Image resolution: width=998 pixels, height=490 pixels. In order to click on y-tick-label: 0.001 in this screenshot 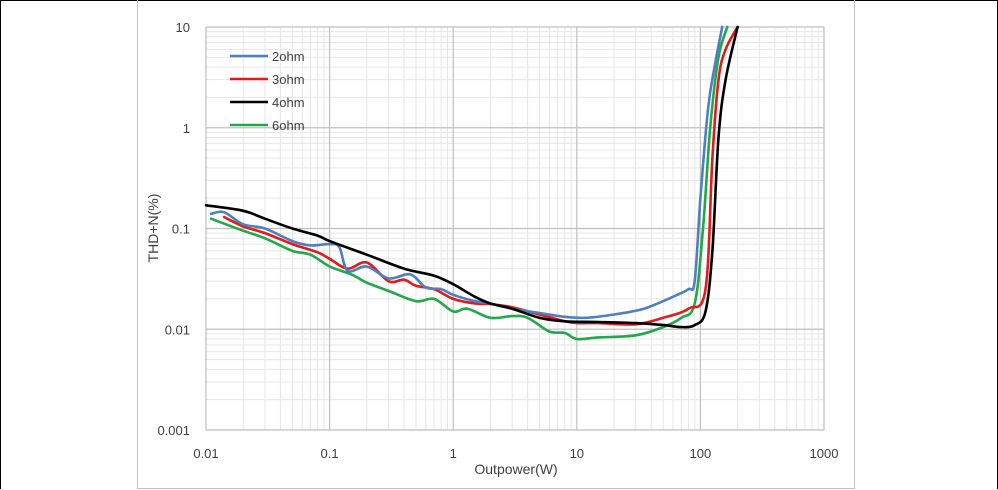, I will do `click(173, 430)`.